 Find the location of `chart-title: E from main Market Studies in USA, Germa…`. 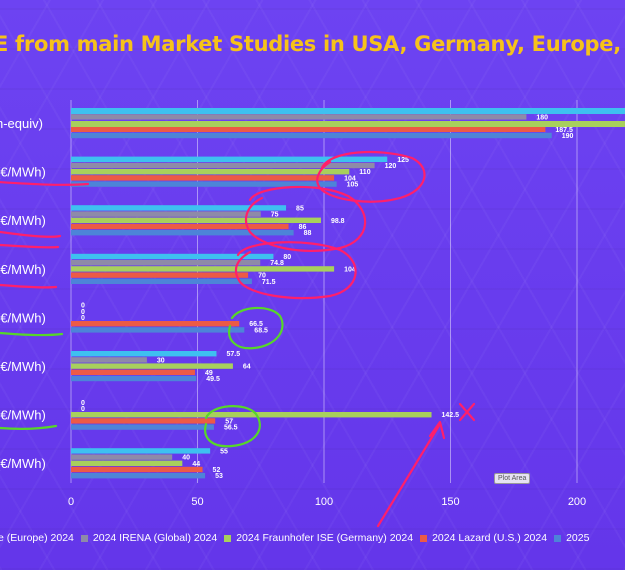

chart-title: E from main Market Studies in USA, Germa… is located at coordinates (312, 44).